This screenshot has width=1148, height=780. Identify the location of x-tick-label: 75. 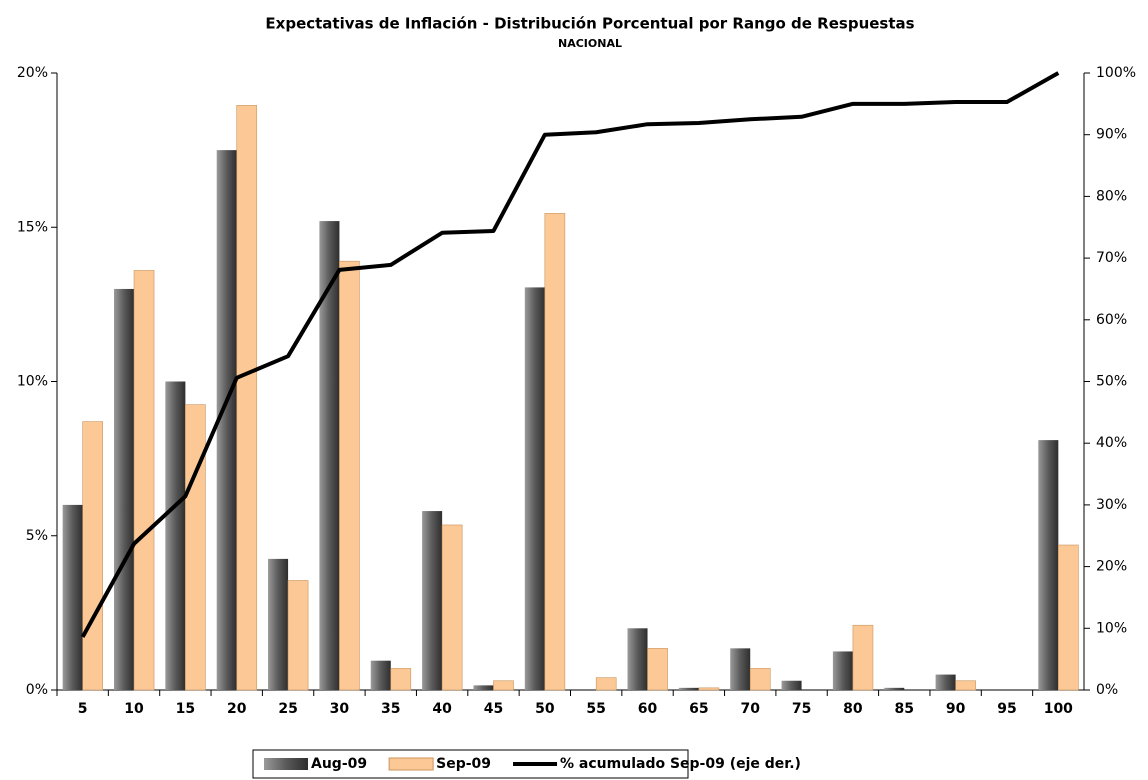
(801, 709).